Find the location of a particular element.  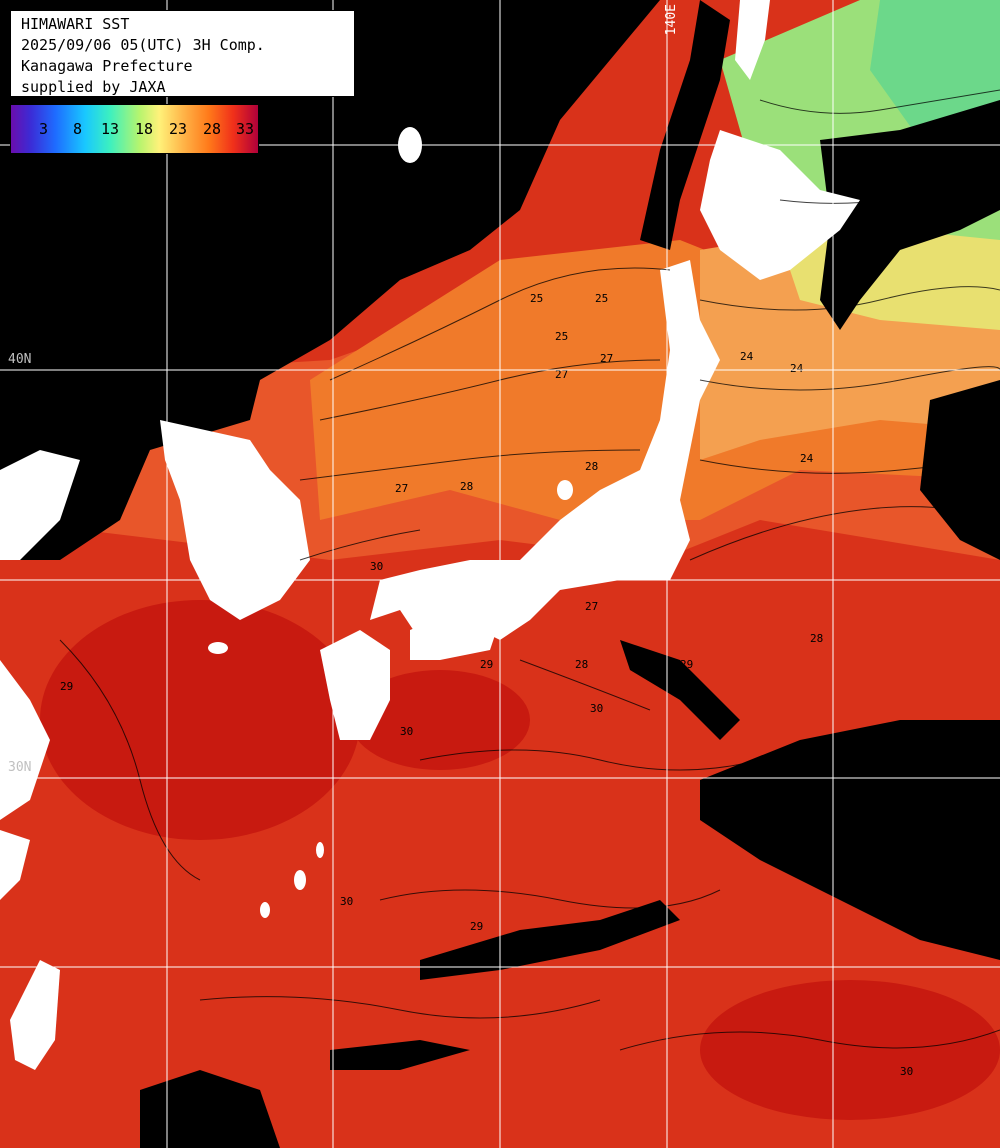

colorbar-tick: 18 is located at coordinates (144, 129).